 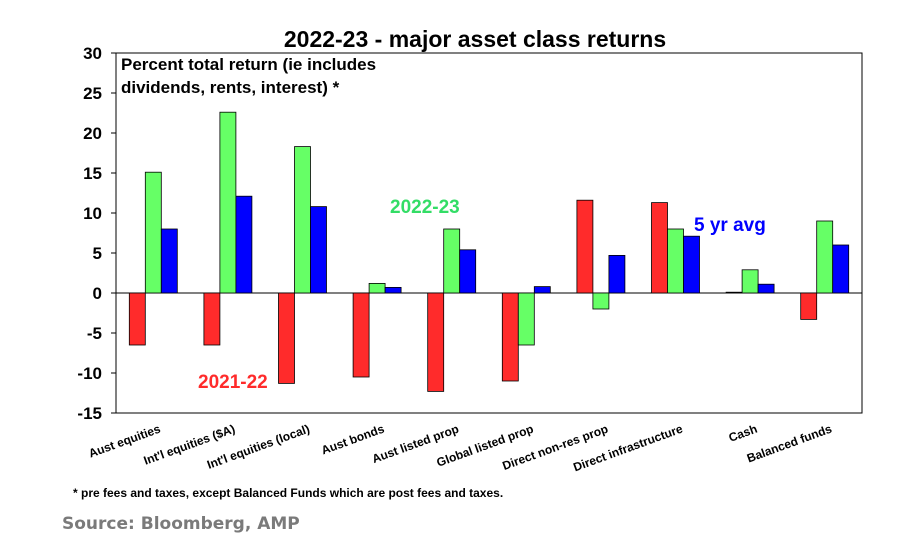 What do you see at coordinates (475, 39) in the screenshot?
I see `chart-title: 2022-23 - major asset class returns` at bounding box center [475, 39].